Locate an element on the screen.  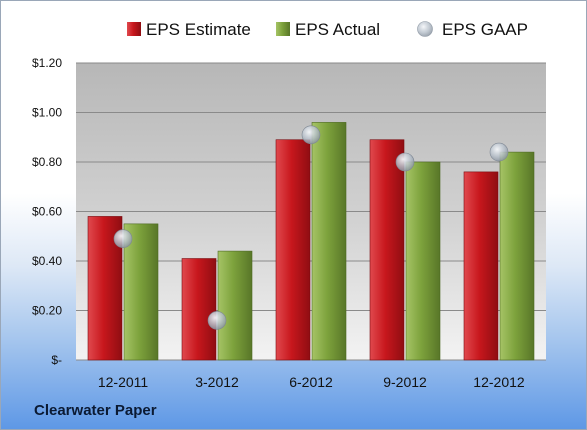
y-tick-label: $0.40 is located at coordinates (47, 261).